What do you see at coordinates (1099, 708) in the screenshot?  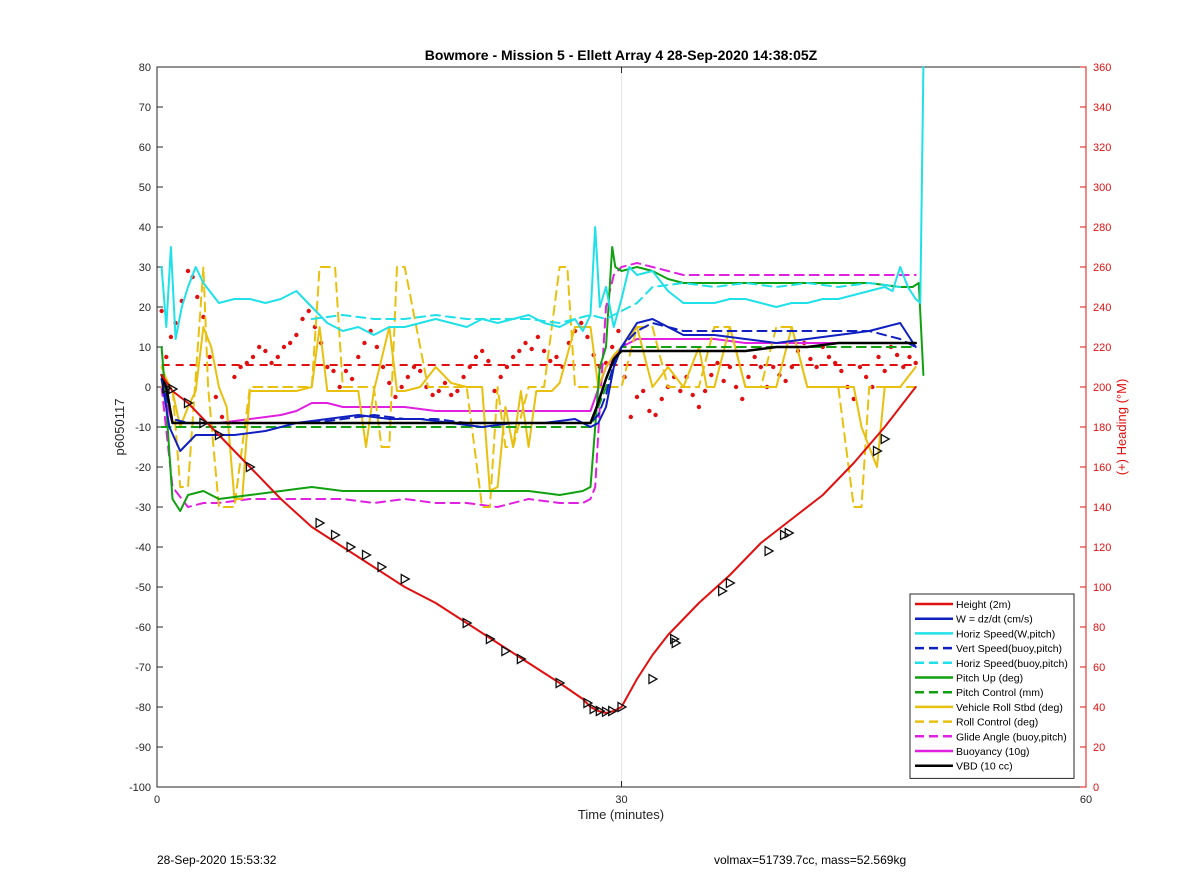 I see `y-tick-label-right: 40` at bounding box center [1099, 708].